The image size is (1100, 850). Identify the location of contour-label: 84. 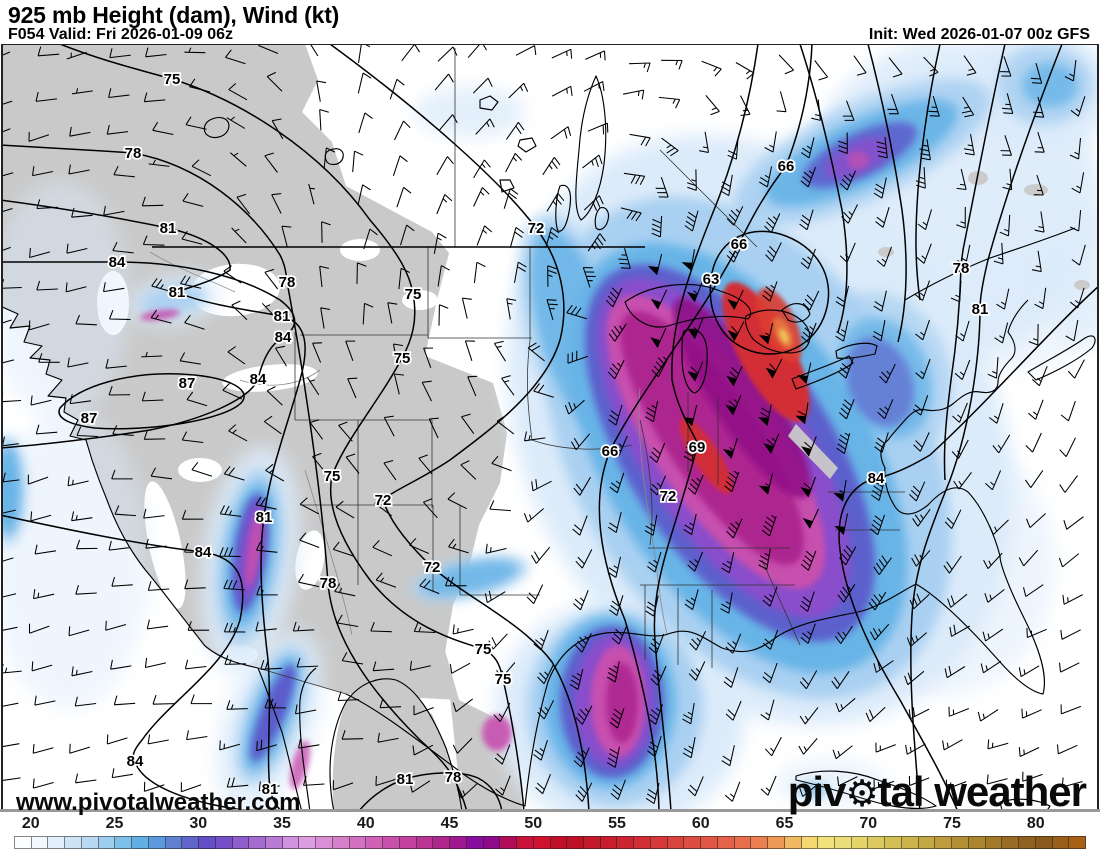
(203, 552).